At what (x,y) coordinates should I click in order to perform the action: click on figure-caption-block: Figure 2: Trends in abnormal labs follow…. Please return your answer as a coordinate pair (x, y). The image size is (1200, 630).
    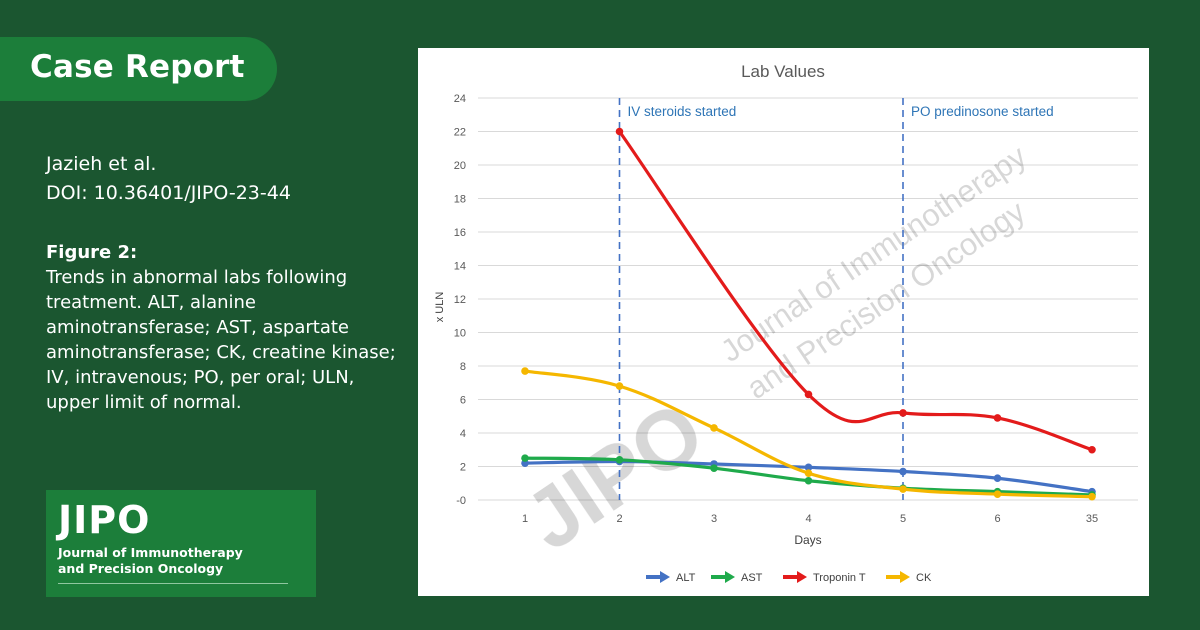
    Looking at the image, I should click on (221, 327).